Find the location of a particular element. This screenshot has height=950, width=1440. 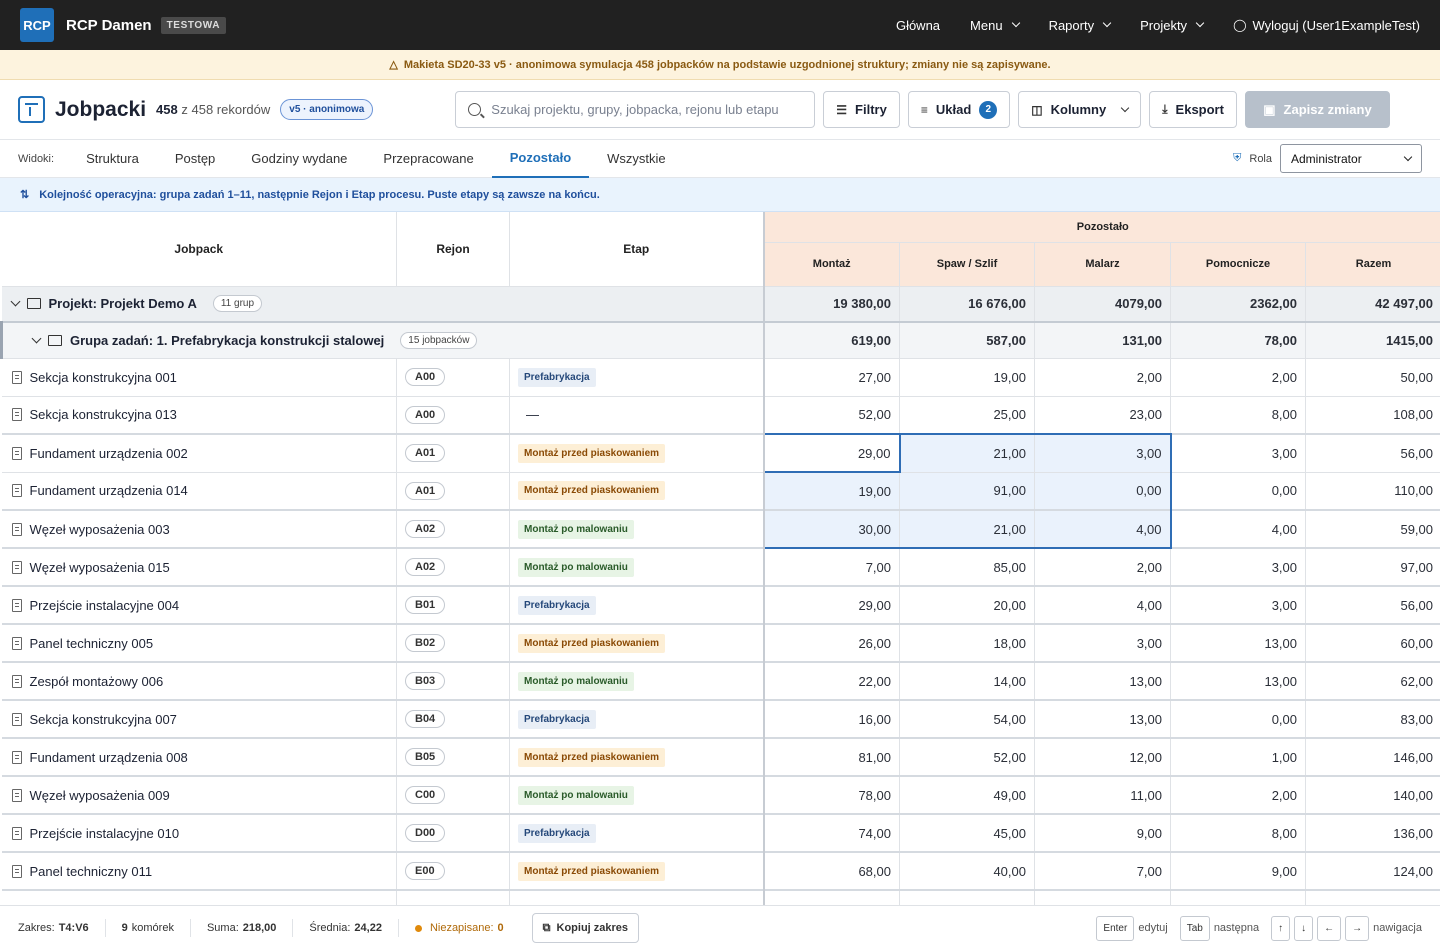

jobpack-cell: Fundament urządzenia 014 is located at coordinates (199, 491).